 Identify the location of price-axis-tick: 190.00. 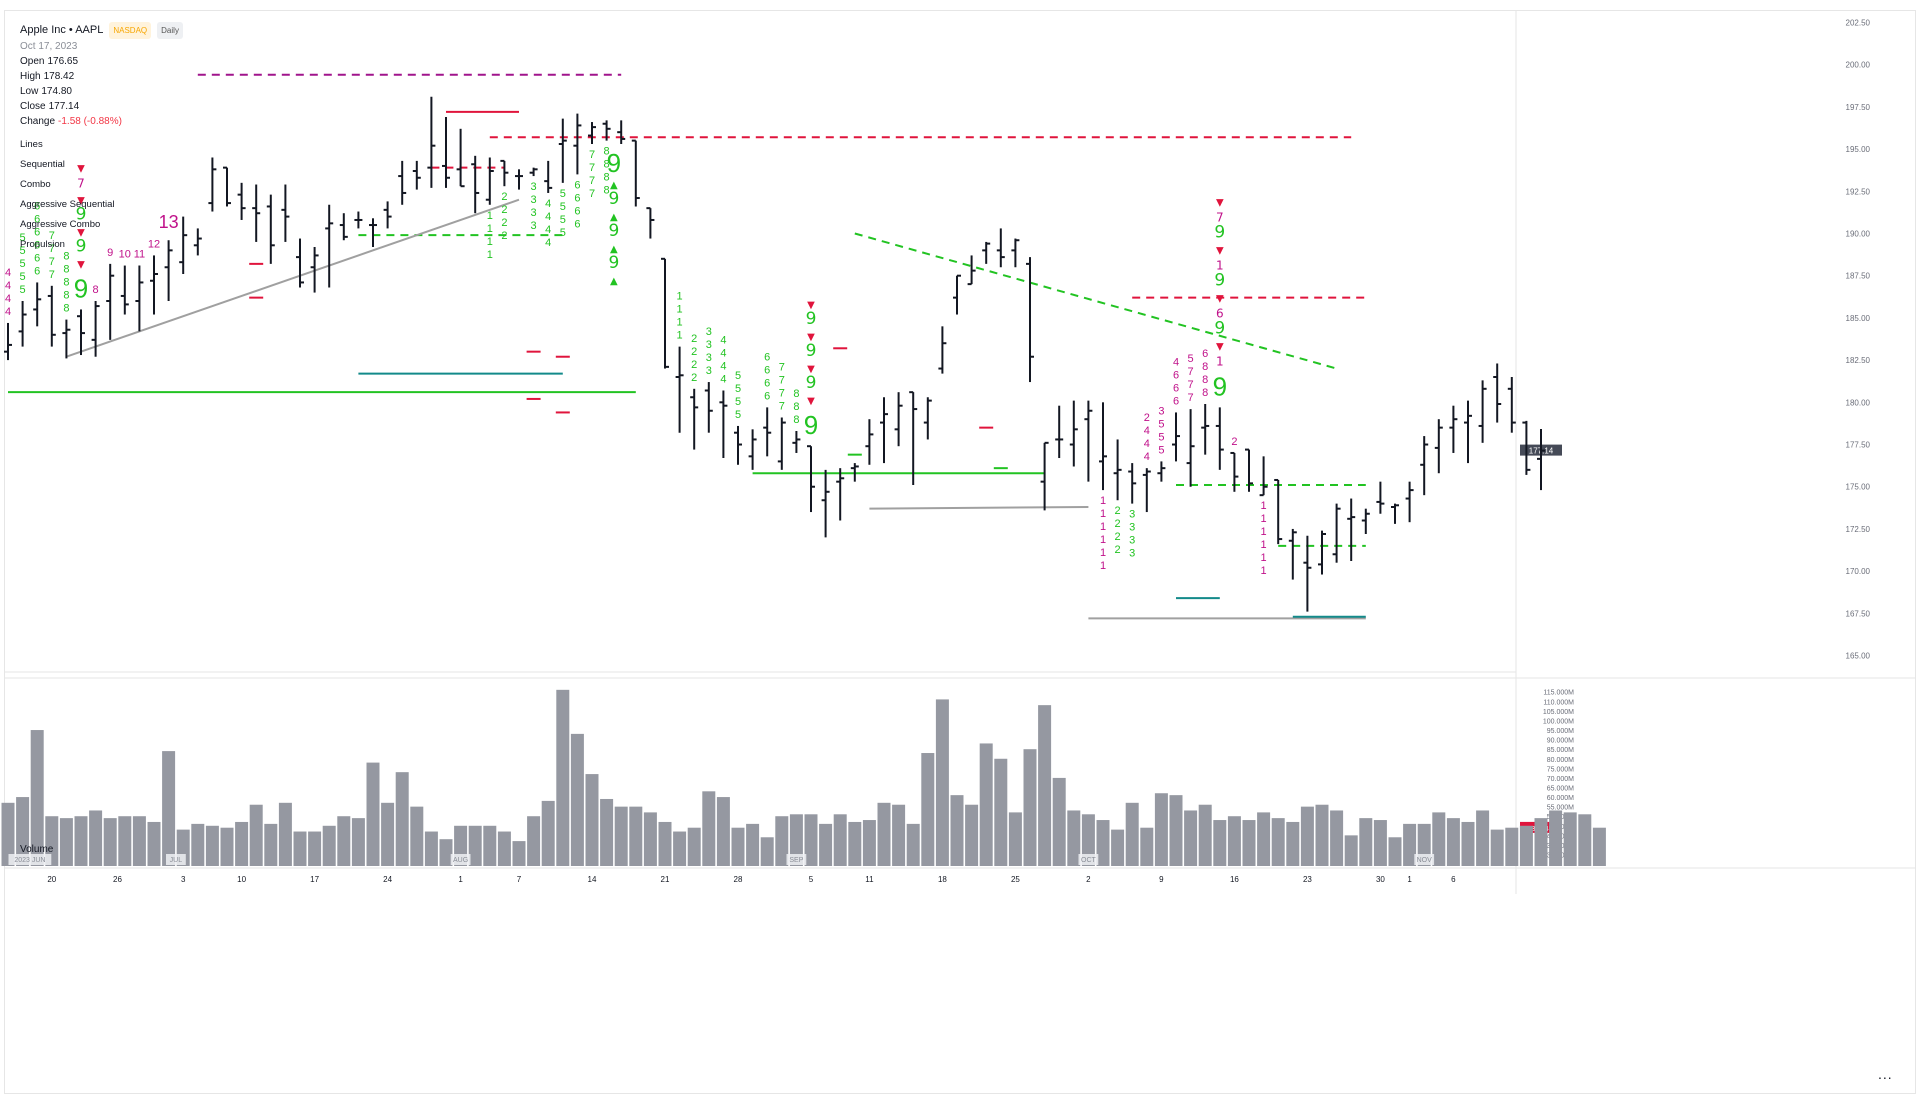
(1858, 233).